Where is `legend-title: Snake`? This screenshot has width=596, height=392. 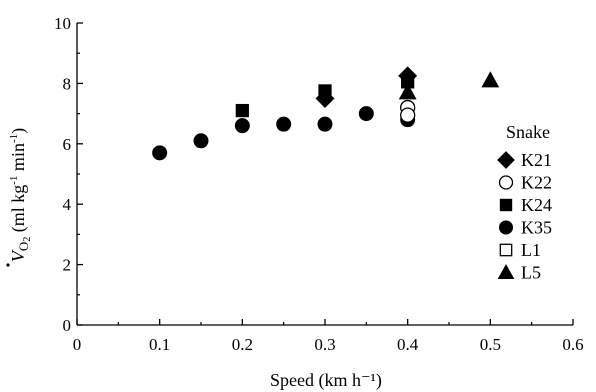
legend-title: Snake is located at coordinates (528, 132).